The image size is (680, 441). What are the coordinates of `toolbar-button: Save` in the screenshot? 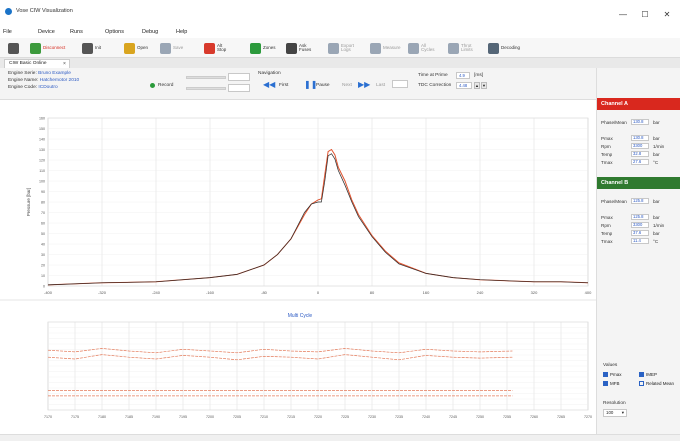 It's located at (171, 48).